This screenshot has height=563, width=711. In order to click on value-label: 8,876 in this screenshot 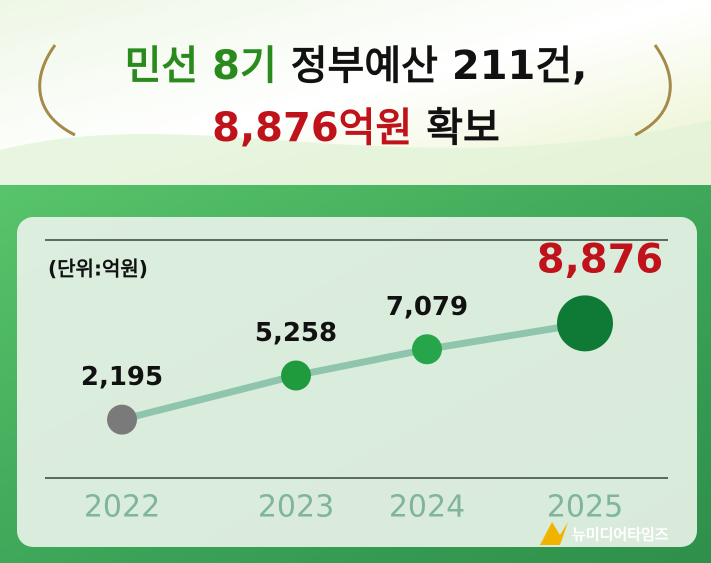, I will do `click(600, 259)`.